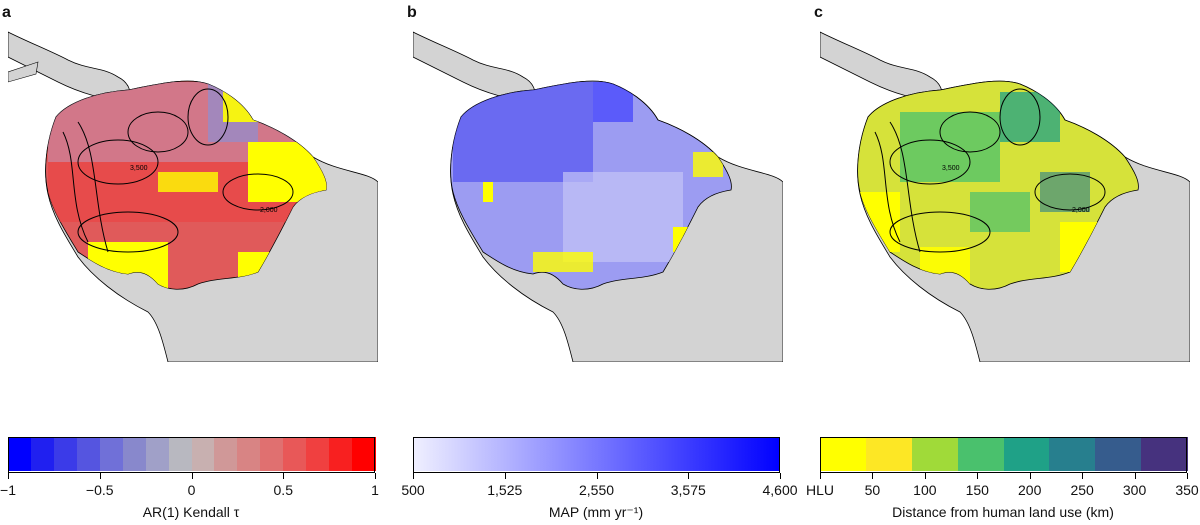 This screenshot has width=1200, height=525. Describe the element at coordinates (191, 512) in the screenshot. I see `colorbar-title: AR(1) Kendall τ` at that location.